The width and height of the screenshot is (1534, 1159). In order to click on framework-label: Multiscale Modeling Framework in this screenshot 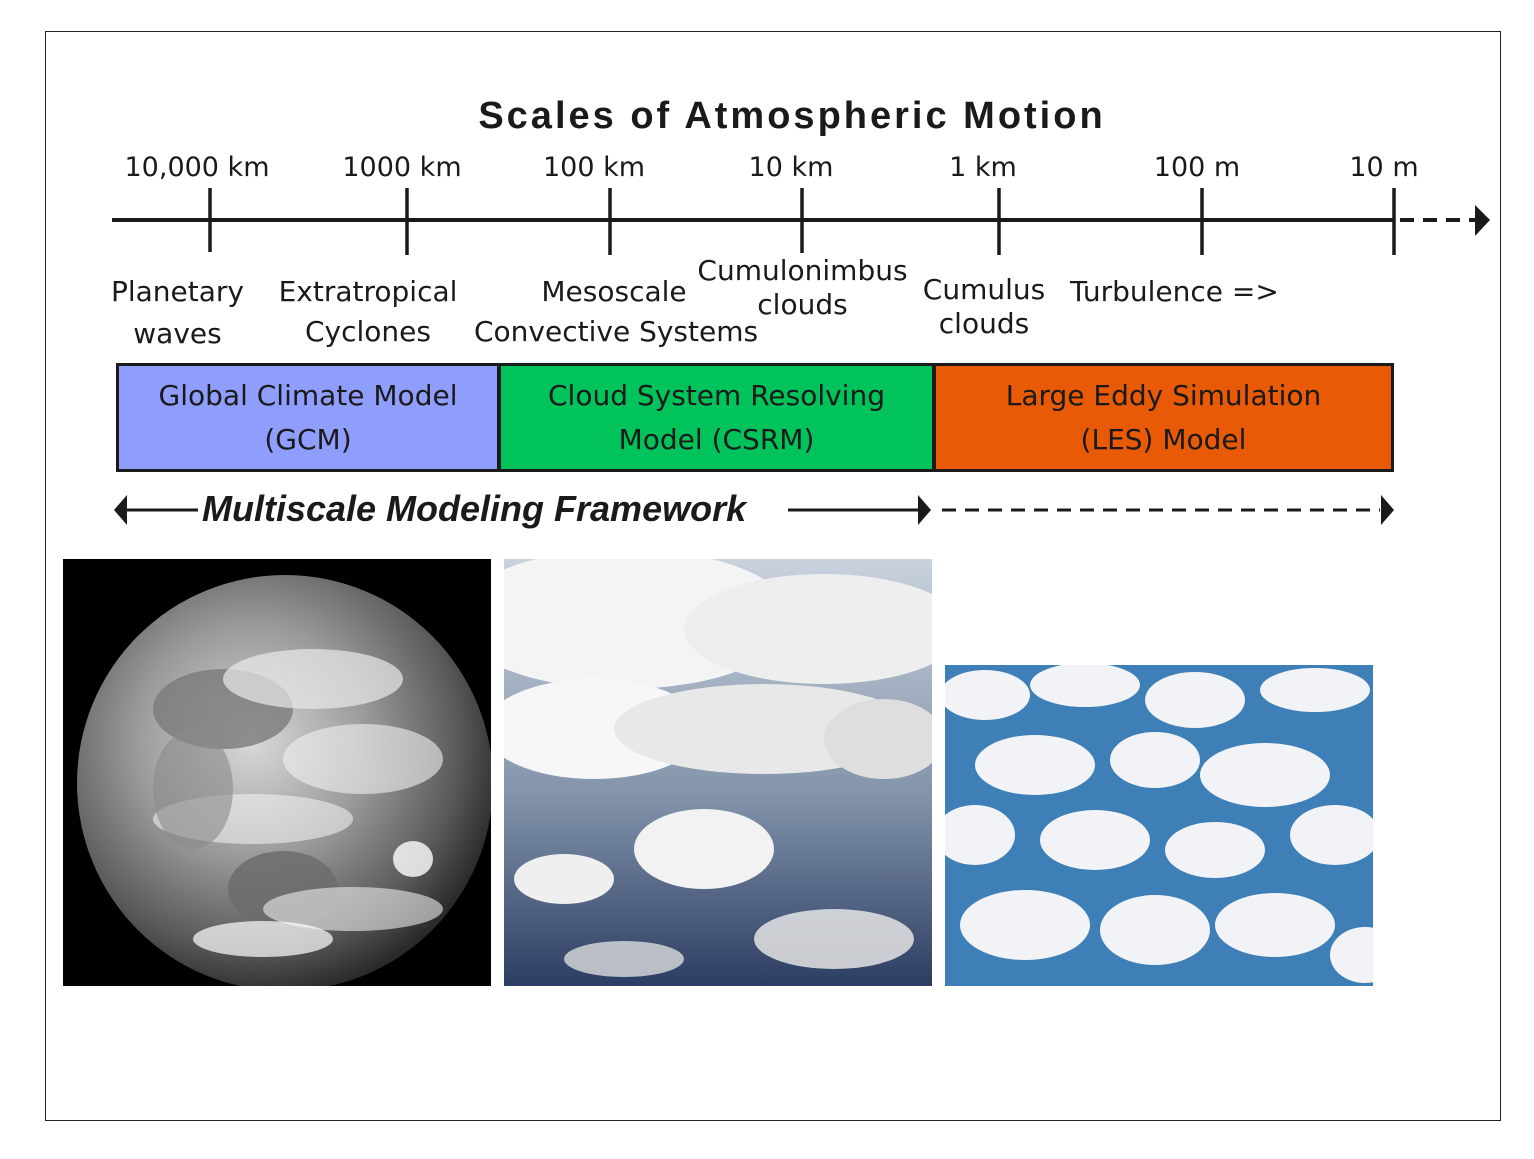, I will do `click(474, 508)`.